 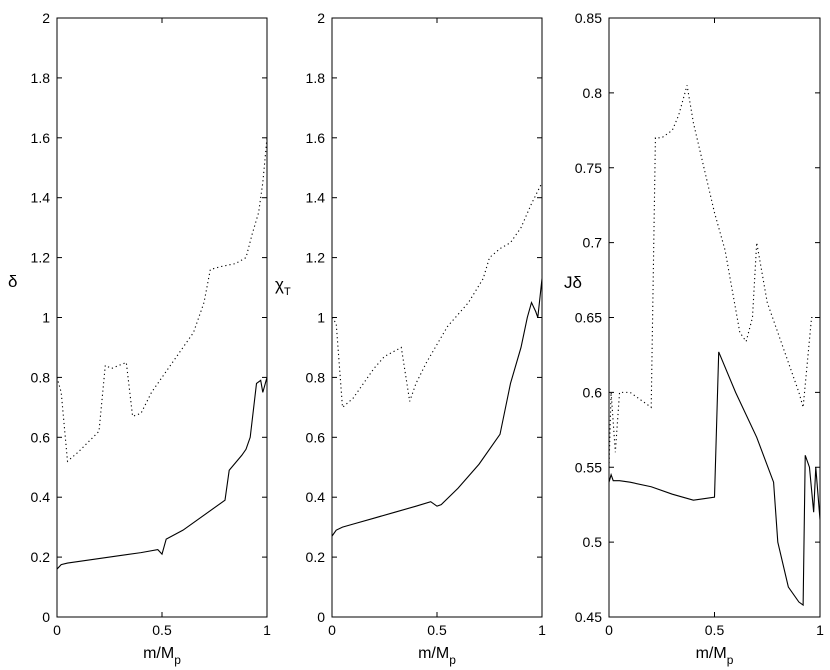 I want to click on y-tick-label: 0.55, so click(x=588, y=467).